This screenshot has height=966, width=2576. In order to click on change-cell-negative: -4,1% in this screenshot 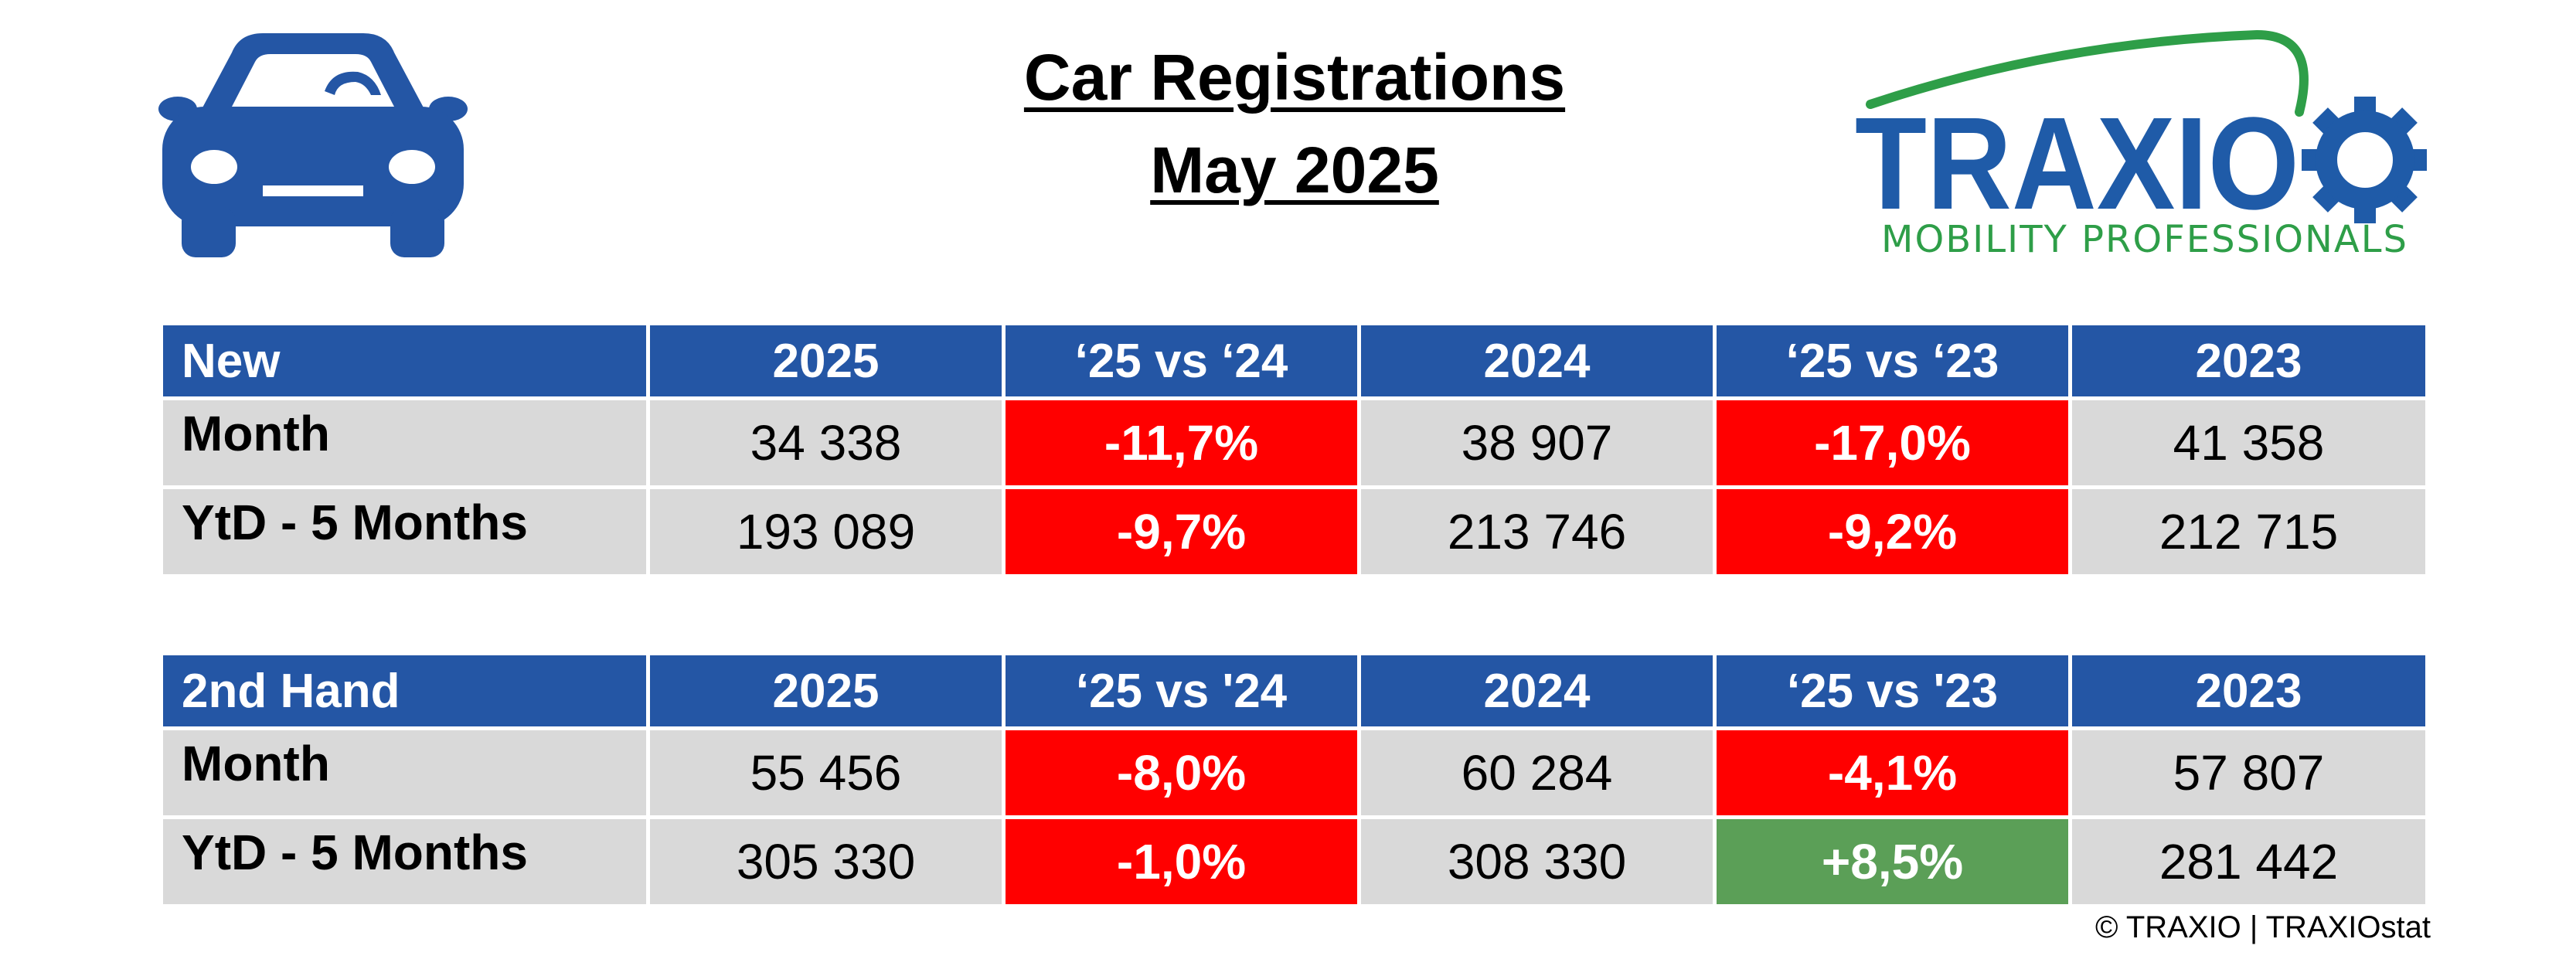, I will do `click(1893, 773)`.